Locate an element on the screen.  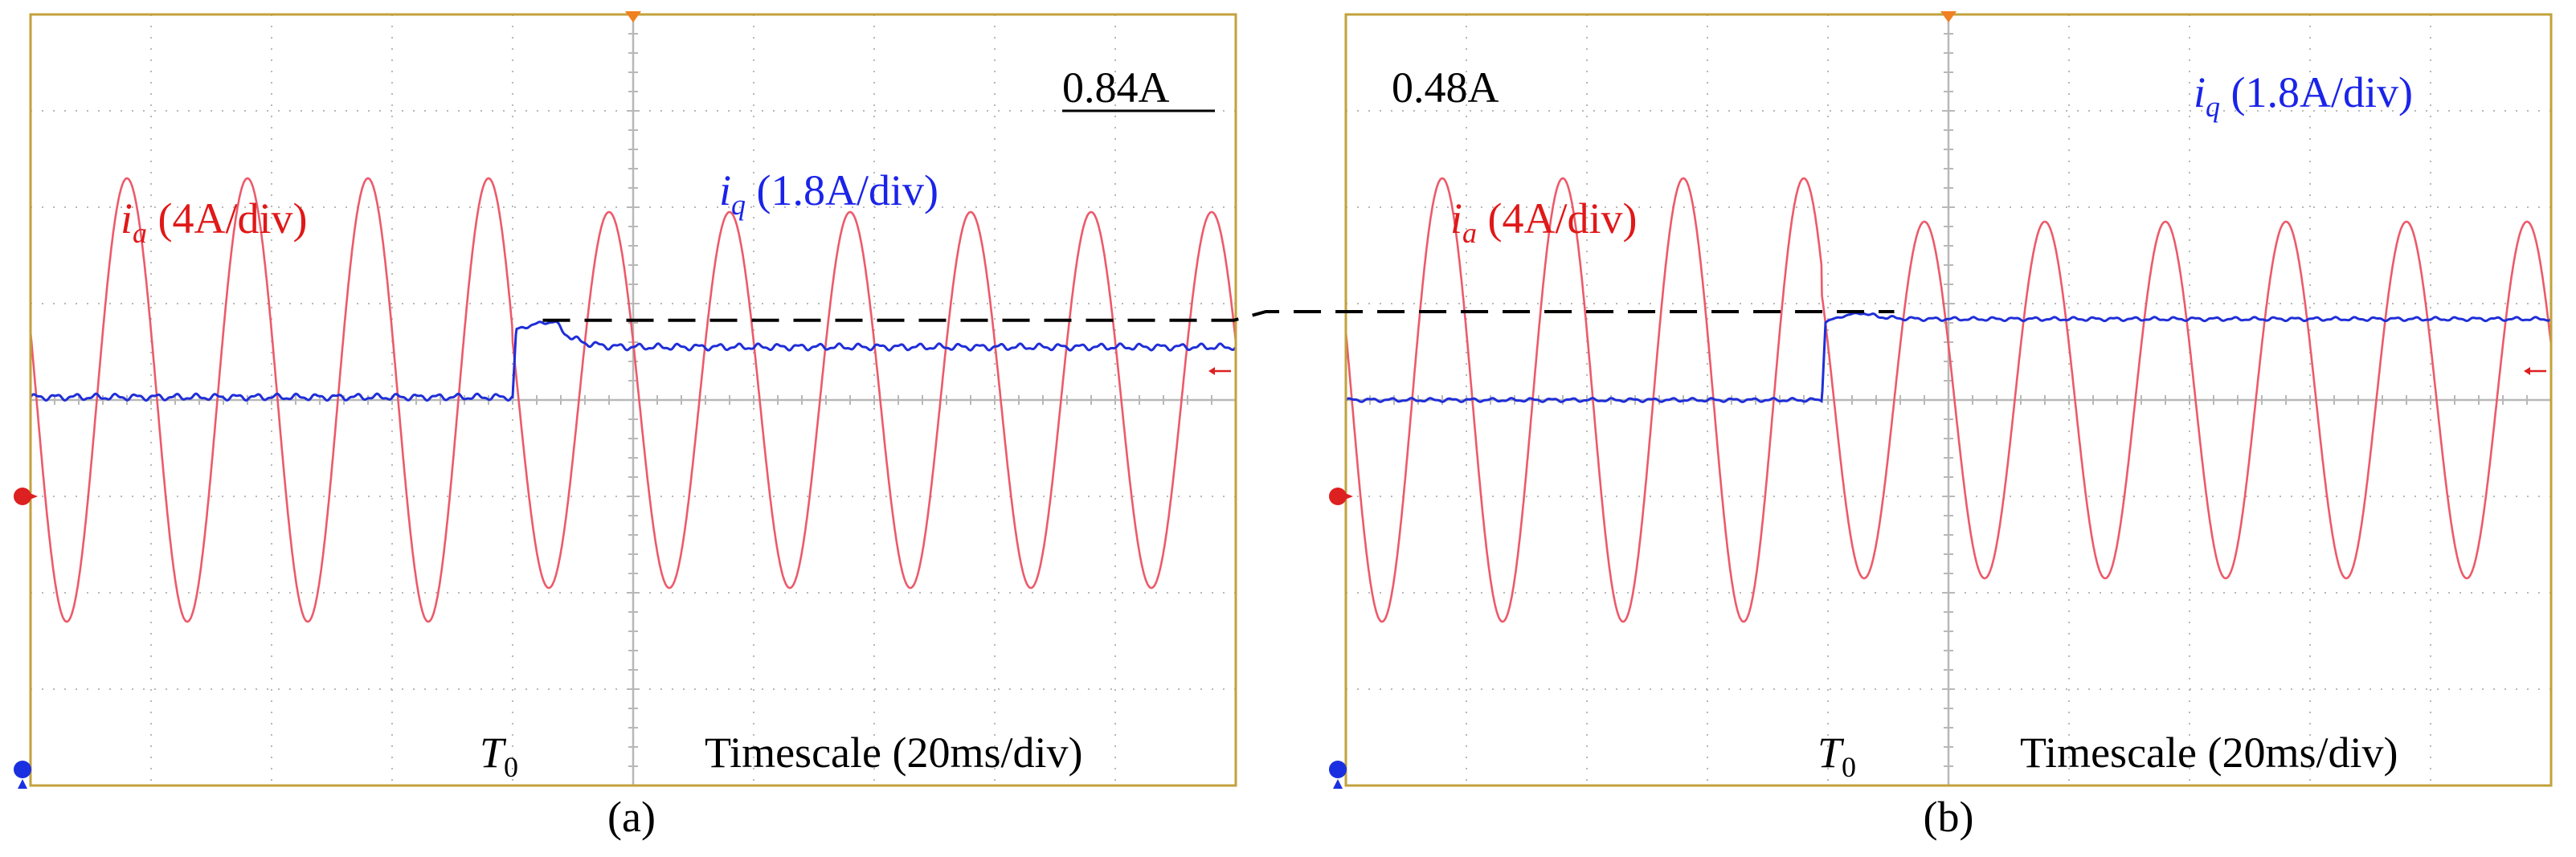
timescale-label-b: Timescale (20ms/div) is located at coordinates (2209, 752).